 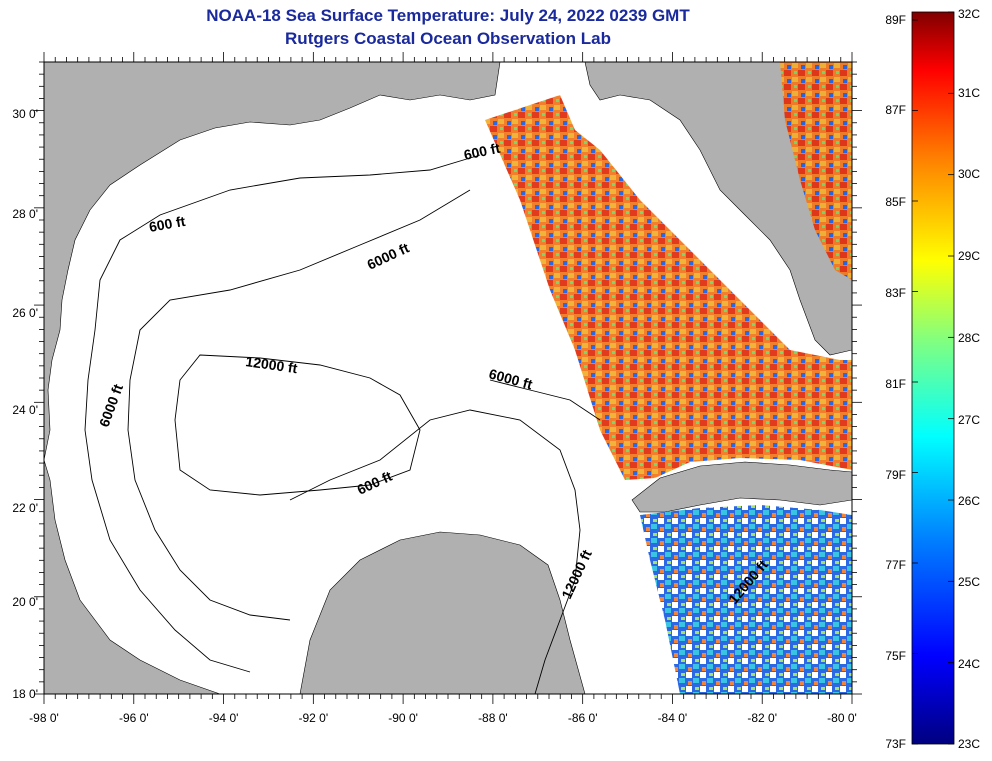 I want to click on colorbar-ticks, so click(x=933, y=378).